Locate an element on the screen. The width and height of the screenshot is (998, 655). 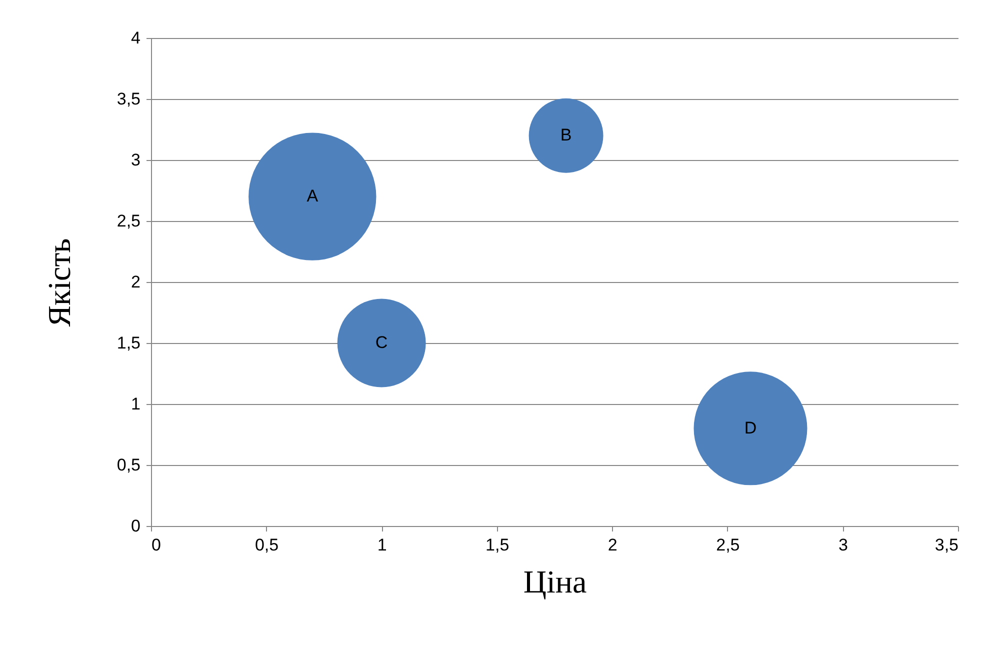
series-label: D is located at coordinates (750, 428).